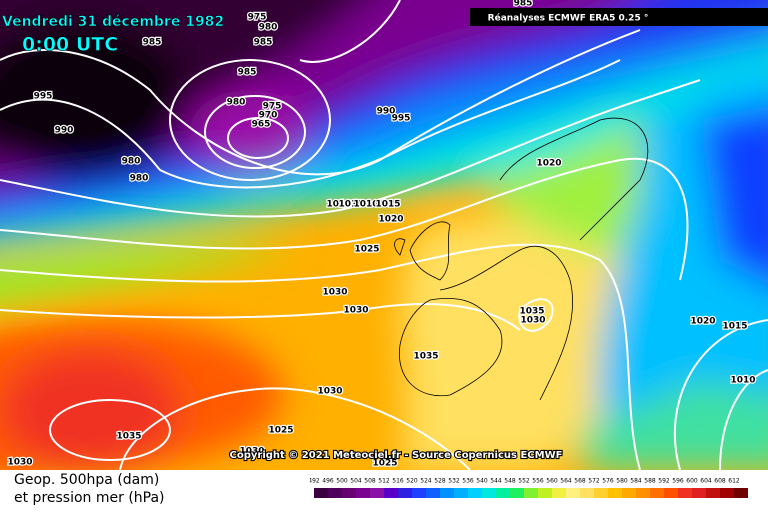 The image size is (768, 512). I want to click on time: 0:00 UTC, so click(70, 45).